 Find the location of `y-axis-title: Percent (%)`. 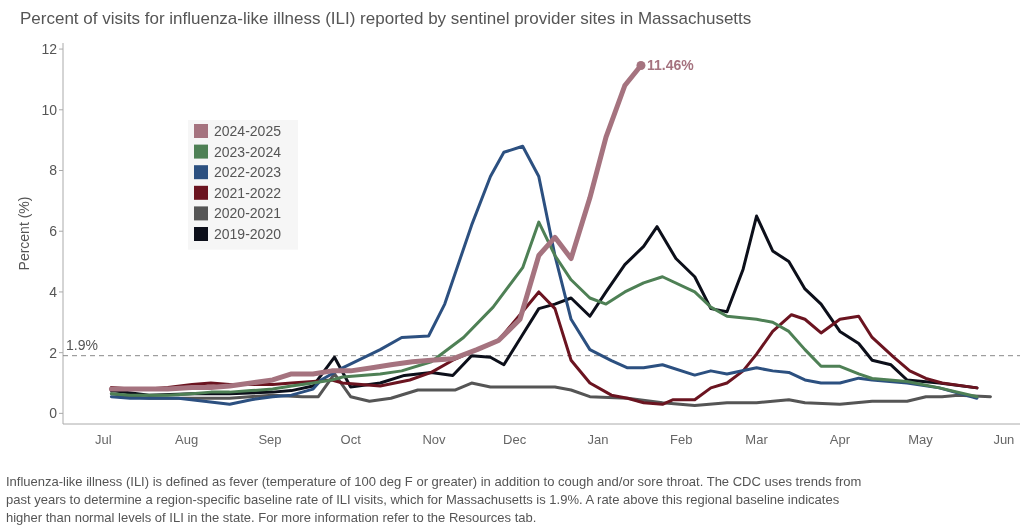

y-axis-title: Percent (%) is located at coordinates (24, 233).